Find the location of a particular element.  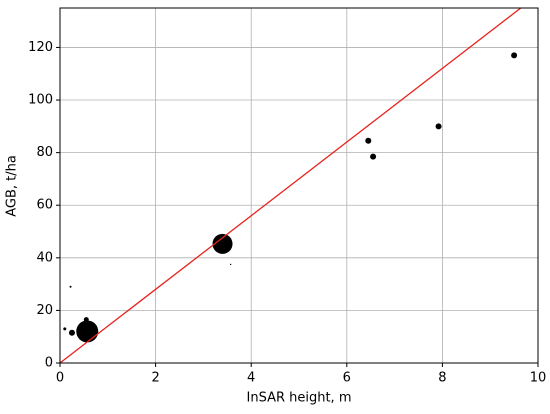

y-tick-label: 120 is located at coordinates (40, 47).